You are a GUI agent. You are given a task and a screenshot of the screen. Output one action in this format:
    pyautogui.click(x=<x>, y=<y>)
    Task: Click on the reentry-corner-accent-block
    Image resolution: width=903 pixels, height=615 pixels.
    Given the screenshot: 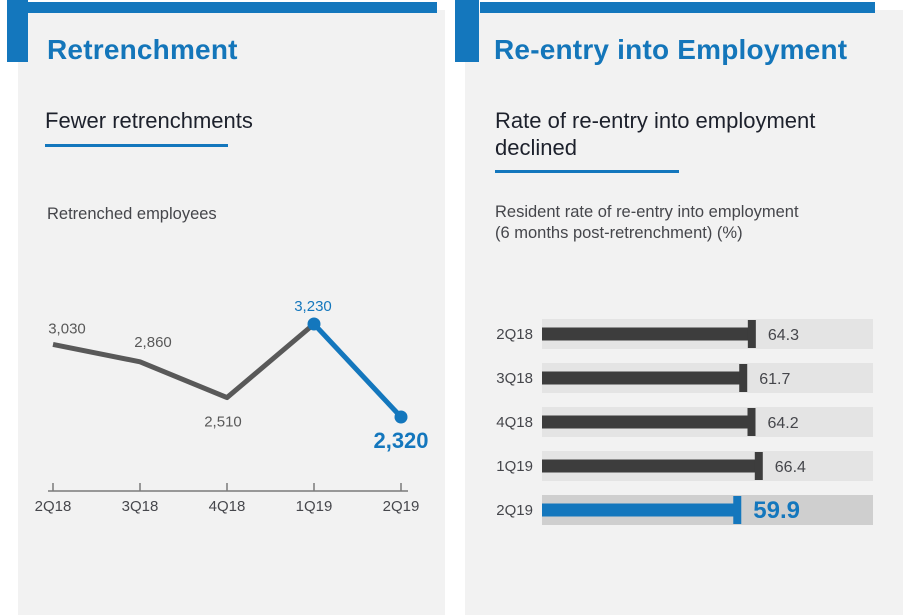 What is the action you would take?
    pyautogui.click(x=467, y=31)
    